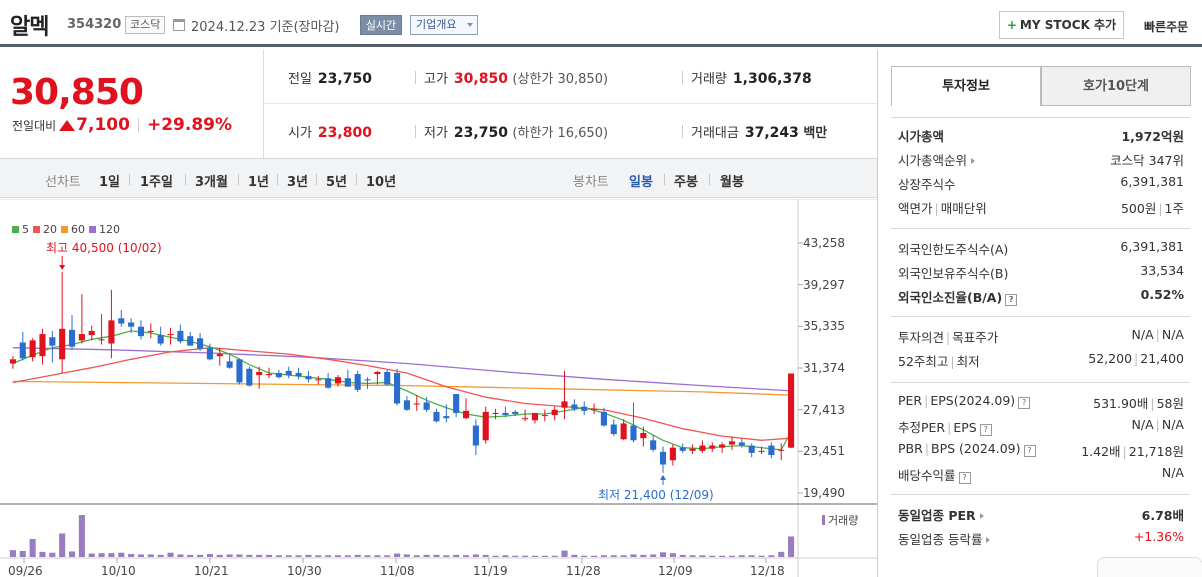 Image resolution: width=1202 pixels, height=577 pixels. Describe the element at coordinates (641, 182) in the screenshot. I see `period-daily: 일봉` at that location.